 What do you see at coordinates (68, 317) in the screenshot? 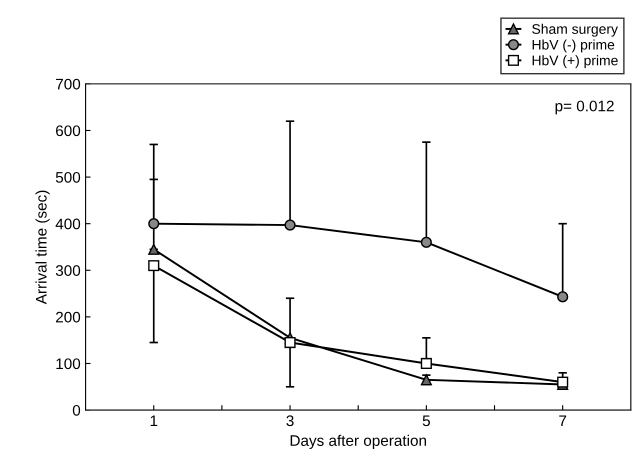
I see `y-tick-label: 200` at bounding box center [68, 317].